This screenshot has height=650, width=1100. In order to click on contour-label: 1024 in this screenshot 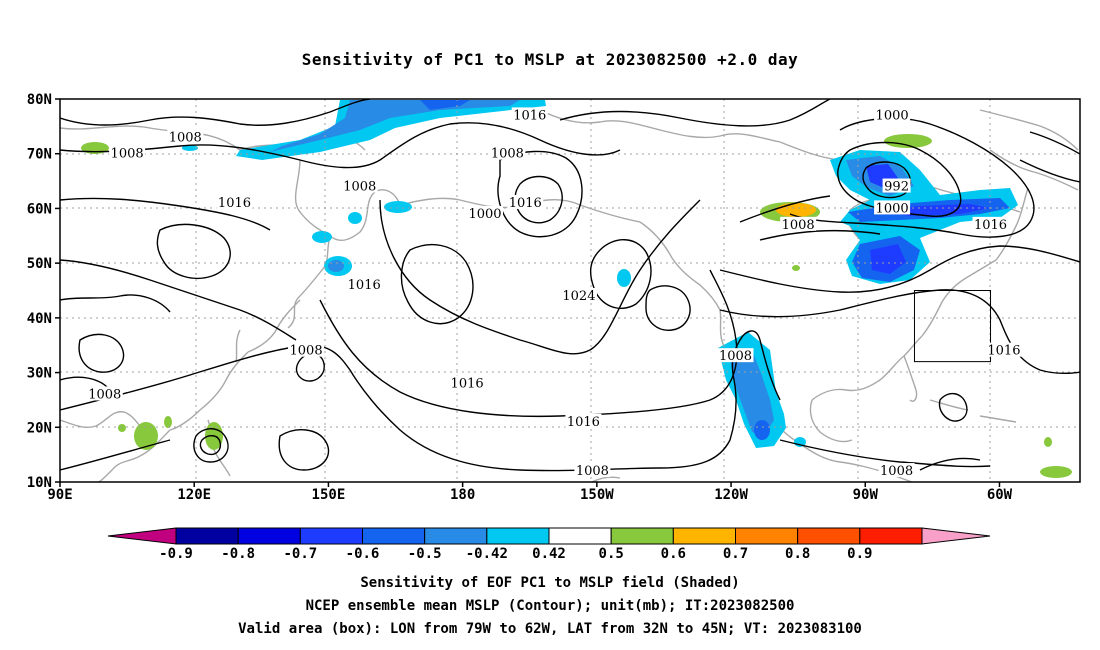, I will do `click(578, 296)`.